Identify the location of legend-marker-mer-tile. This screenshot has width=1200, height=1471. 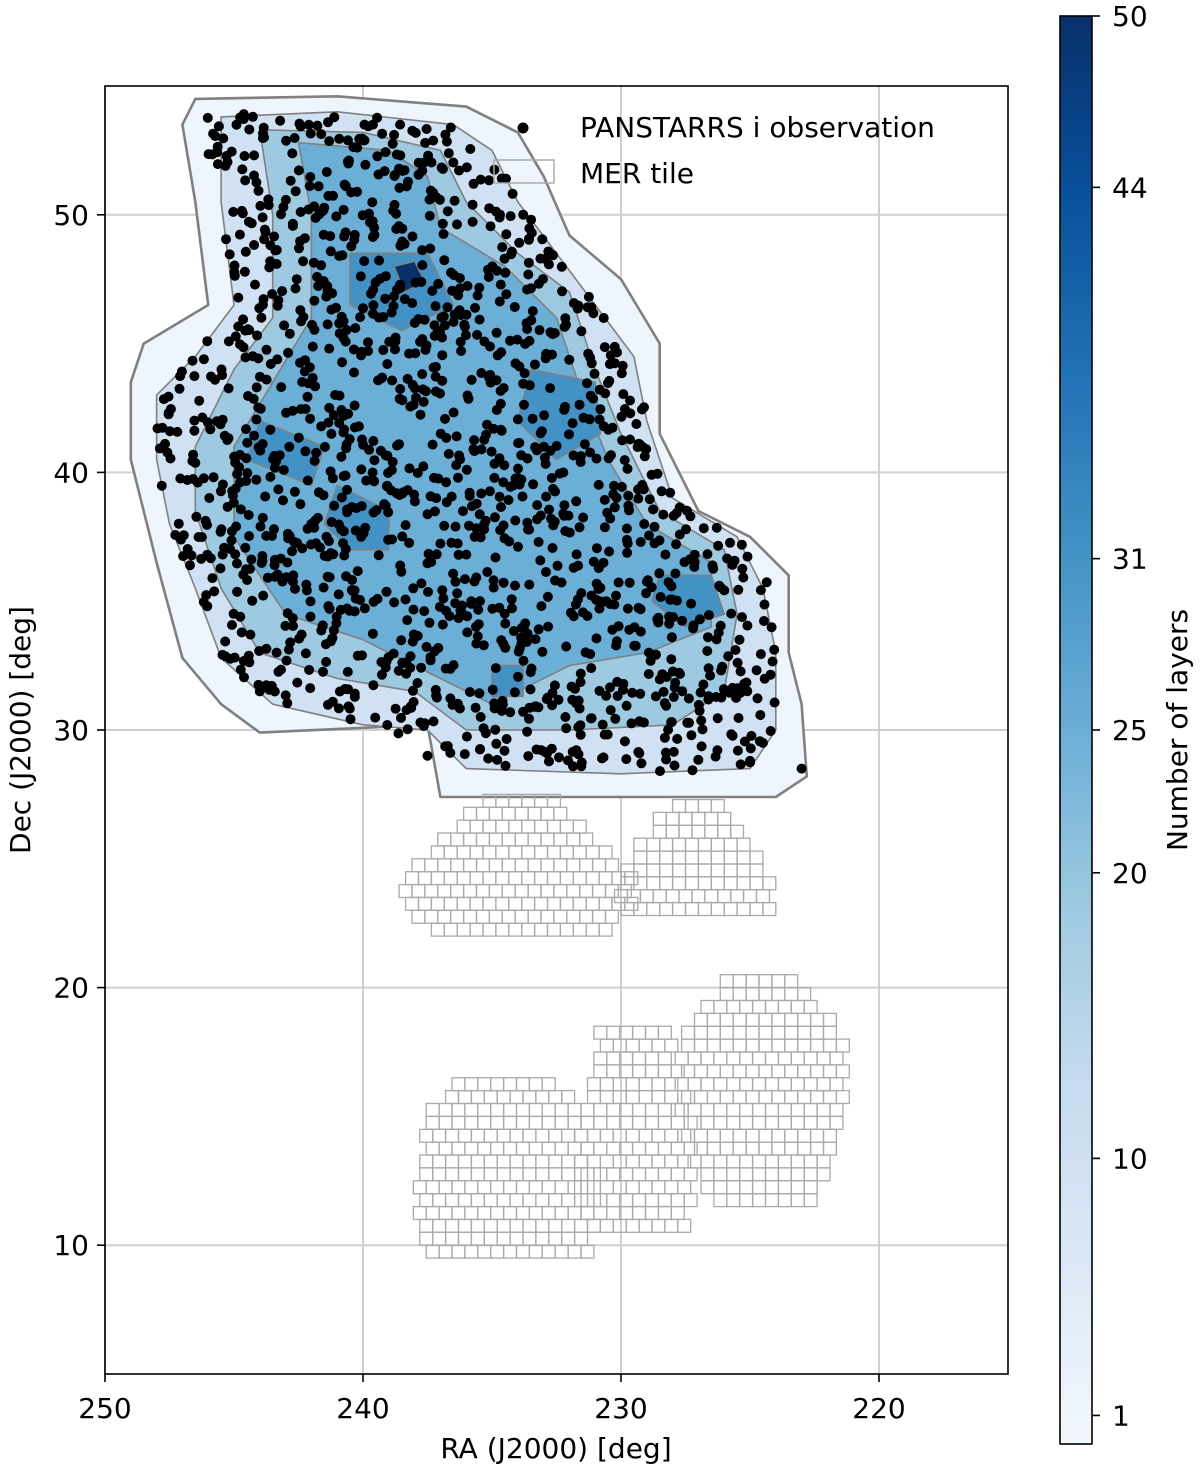
(524, 171).